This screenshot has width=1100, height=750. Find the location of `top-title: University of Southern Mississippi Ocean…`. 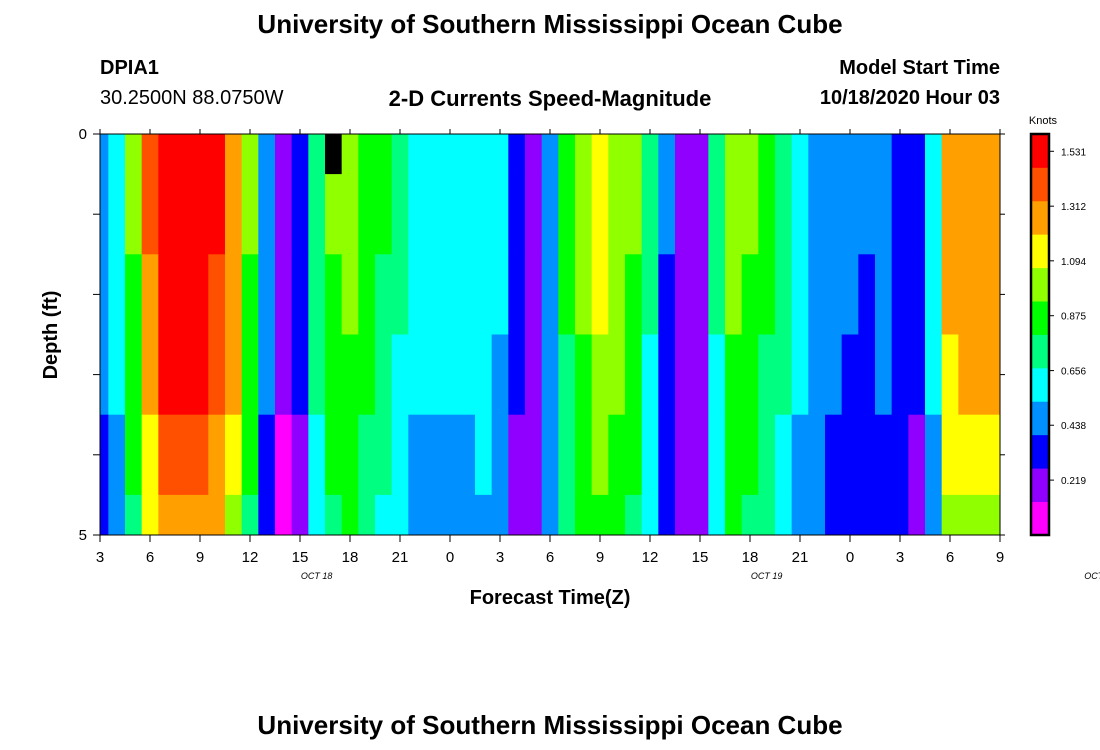

top-title: University of Southern Mississippi Ocean… is located at coordinates (550, 24).